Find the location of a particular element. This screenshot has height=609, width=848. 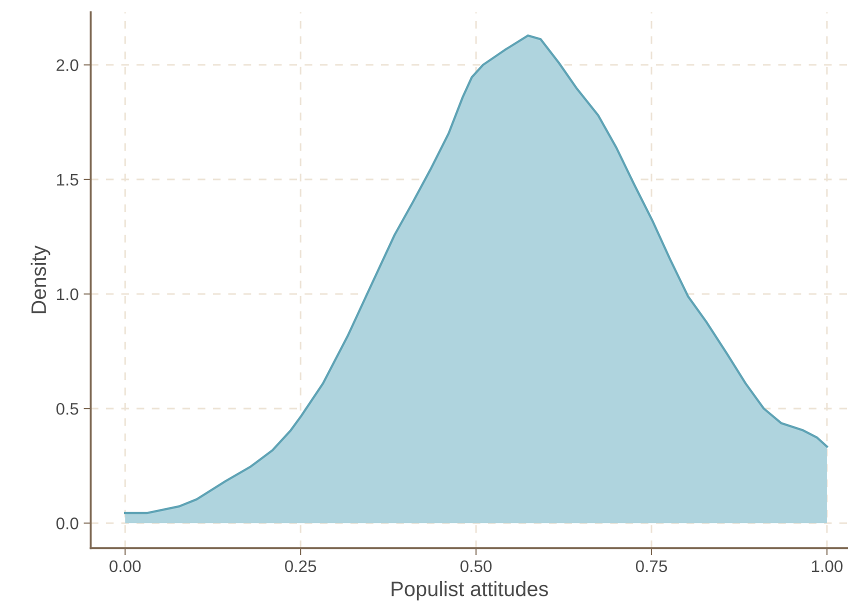

y-axis-title: Density is located at coordinates (40, 279).